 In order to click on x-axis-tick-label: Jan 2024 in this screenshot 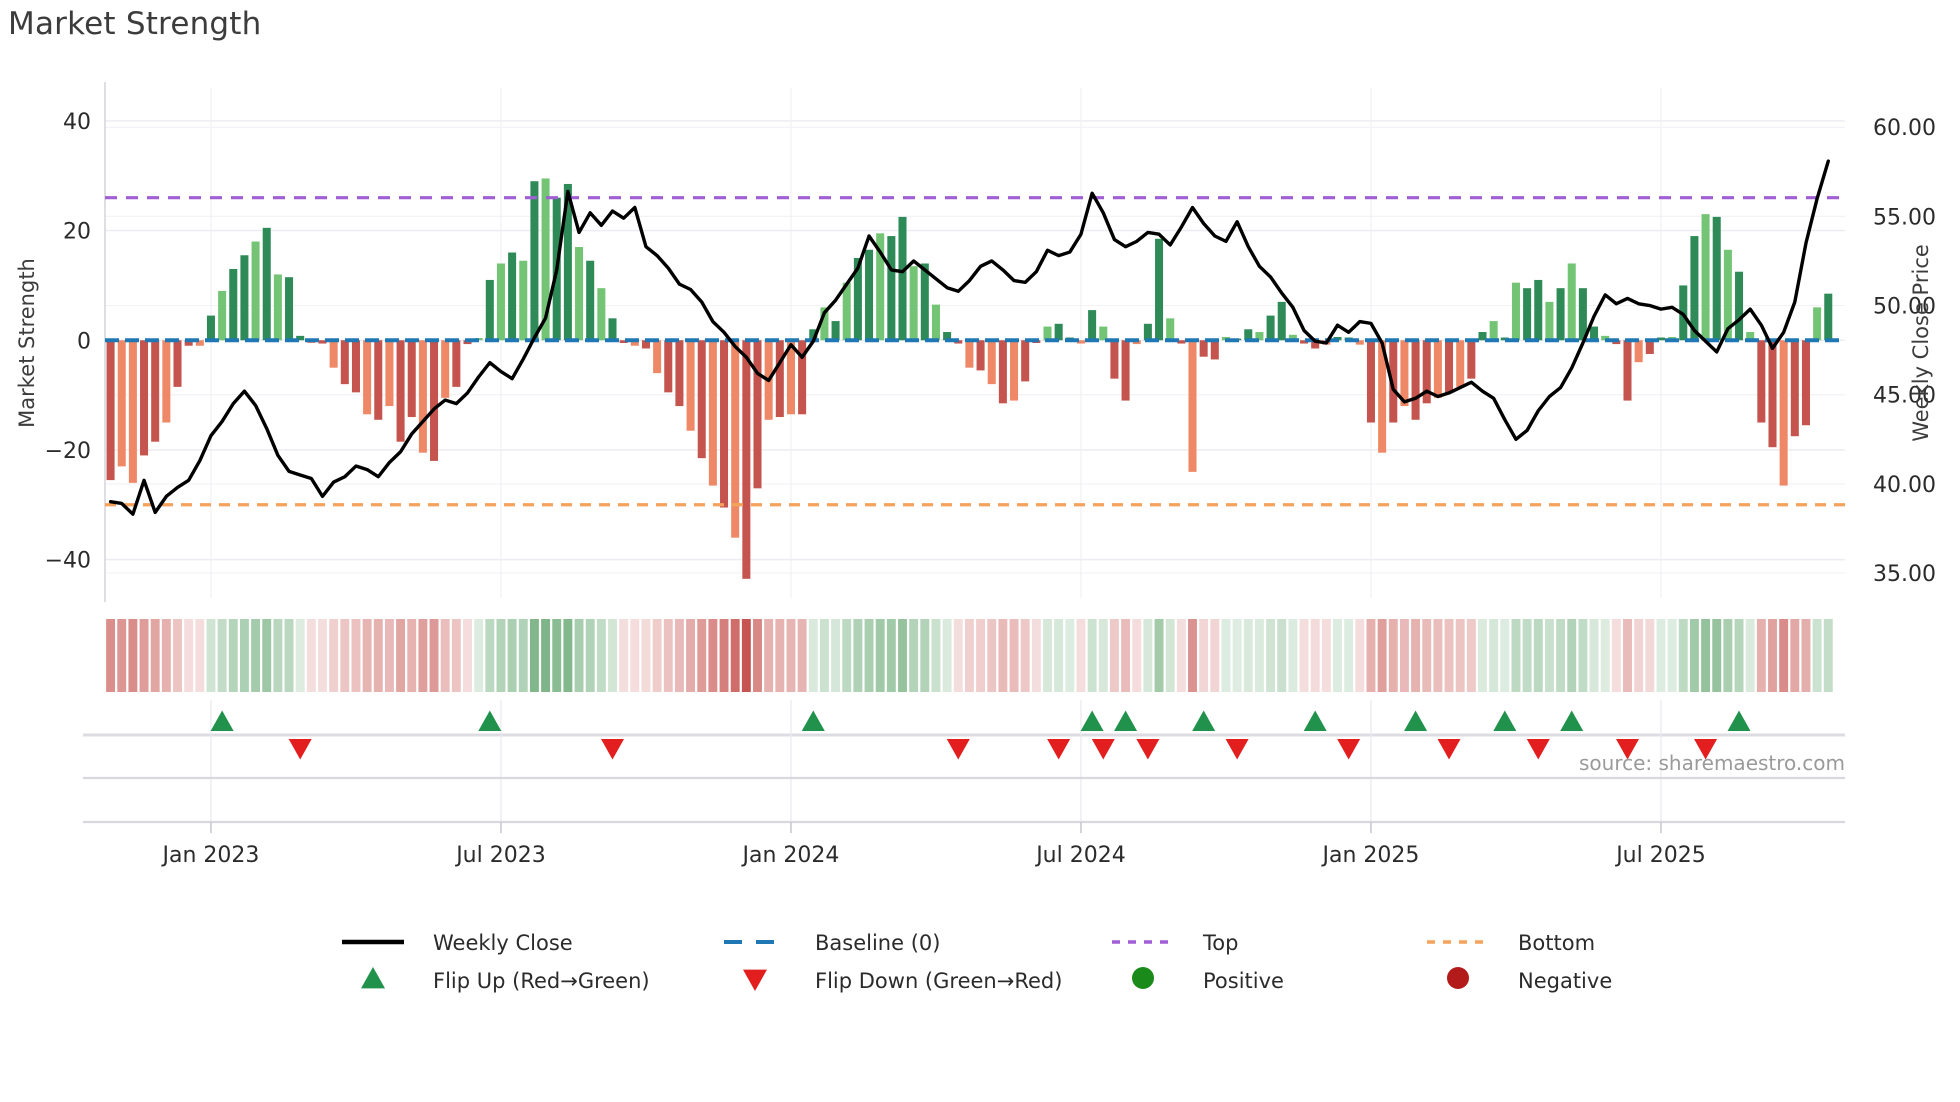, I will do `click(790, 855)`.